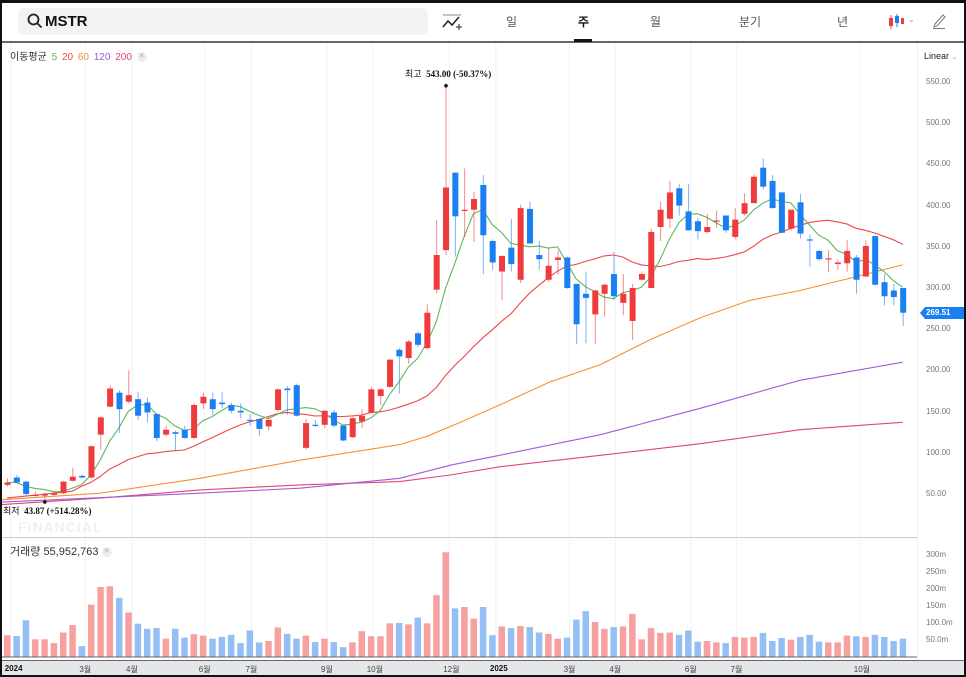  I want to click on tab-day: 일, so click(512, 22).